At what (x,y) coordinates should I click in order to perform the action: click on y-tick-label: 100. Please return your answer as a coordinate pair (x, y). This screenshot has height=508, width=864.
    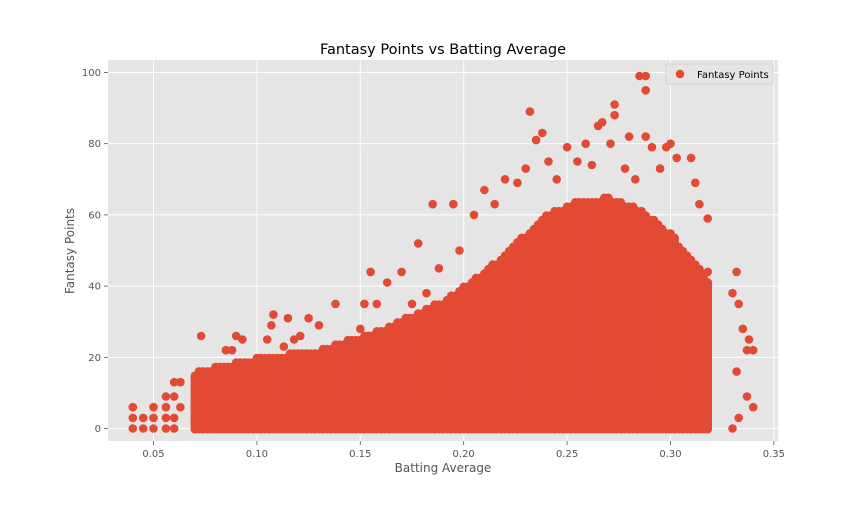
    Looking at the image, I should click on (91, 73).